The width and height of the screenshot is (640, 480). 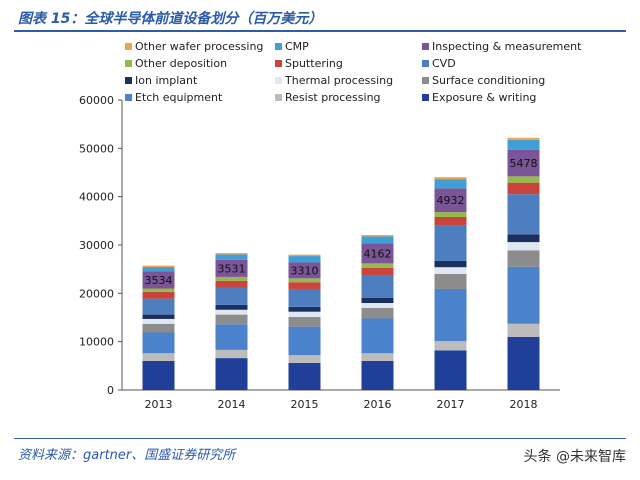 I want to click on legend-label-exposure-and-writing: Exposure & writing, so click(x=484, y=97).